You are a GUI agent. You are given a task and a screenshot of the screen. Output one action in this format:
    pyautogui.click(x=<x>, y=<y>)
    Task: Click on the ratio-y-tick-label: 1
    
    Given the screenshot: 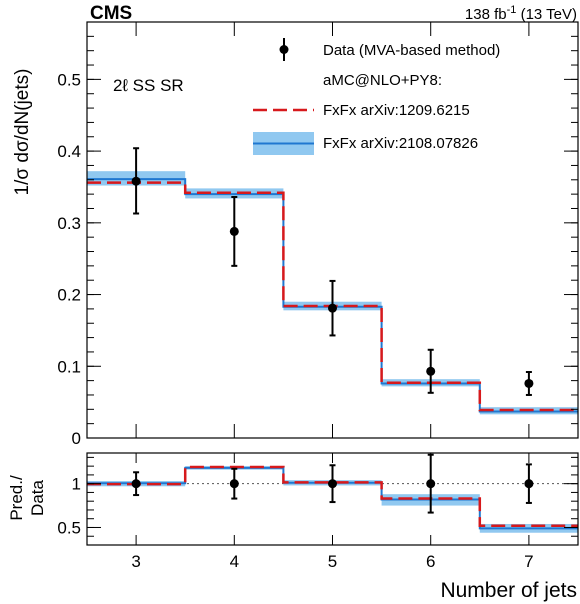 What is the action you would take?
    pyautogui.click(x=76, y=484)
    